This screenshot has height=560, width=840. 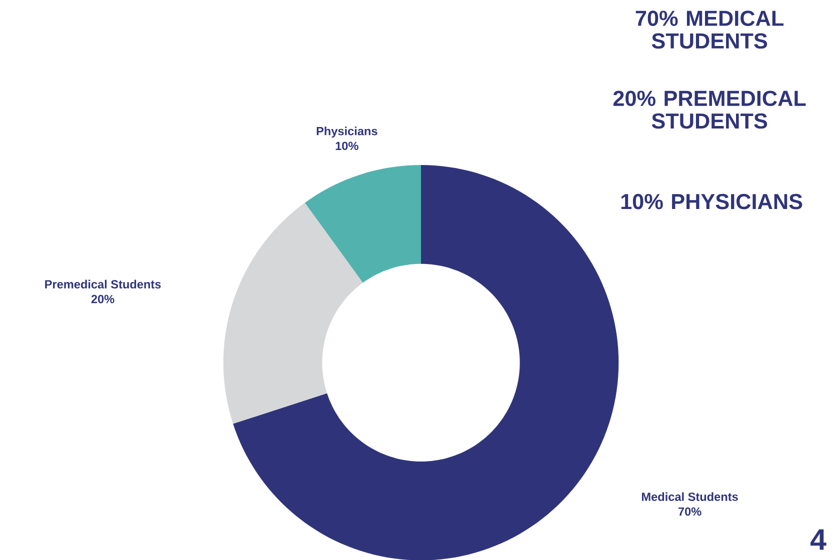 What do you see at coordinates (690, 496) in the screenshot?
I see `slice-label: Medical Students` at bounding box center [690, 496].